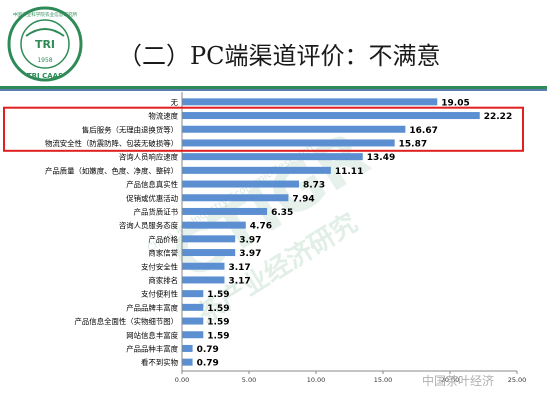 This screenshot has height=413, width=547. What do you see at coordinates (316, 380) in the screenshot?
I see `x-tick-label: 10.00` at bounding box center [316, 380].